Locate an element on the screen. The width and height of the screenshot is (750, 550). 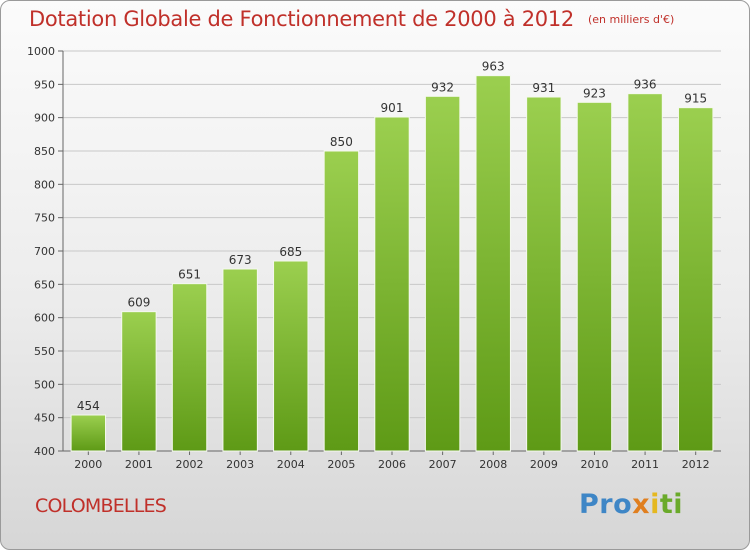
bar-value-label: 673 is located at coordinates (240, 260).